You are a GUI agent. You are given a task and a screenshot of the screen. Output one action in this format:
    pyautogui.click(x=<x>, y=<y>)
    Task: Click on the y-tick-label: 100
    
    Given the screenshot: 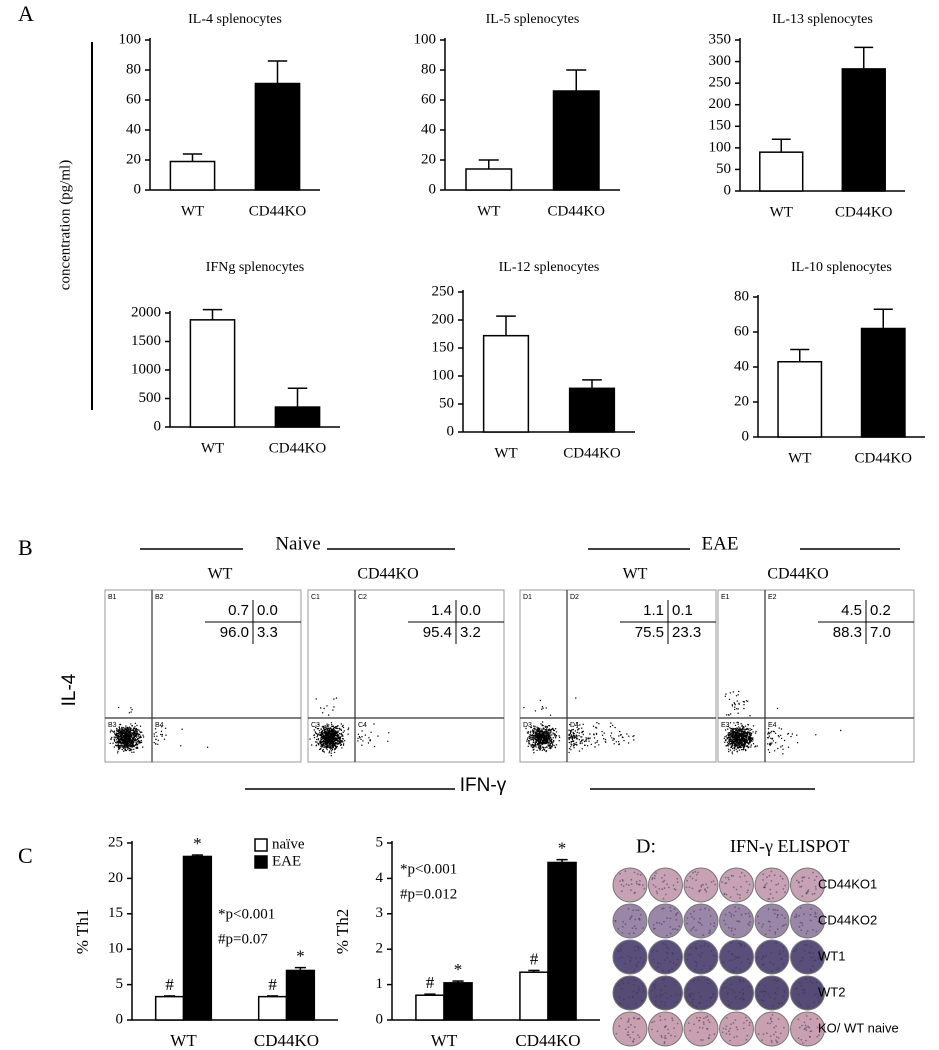 What is the action you would take?
    pyautogui.click(x=443, y=375)
    